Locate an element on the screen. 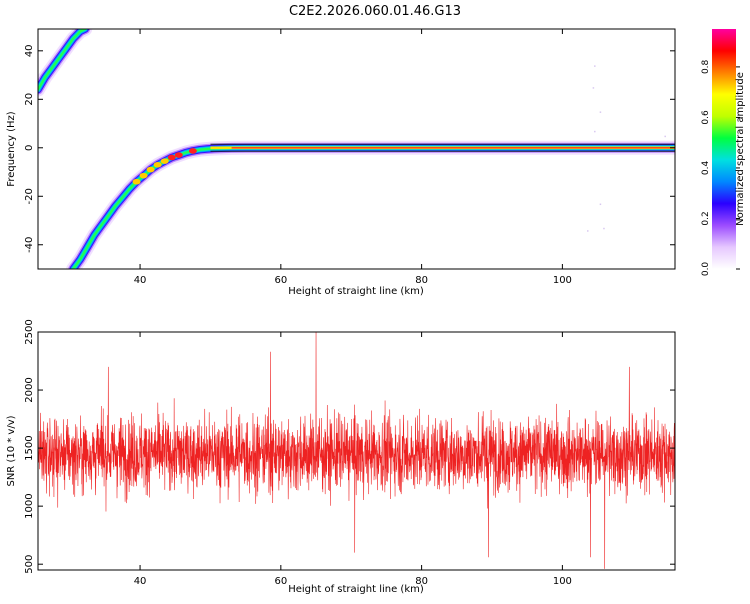 This screenshot has height=604, width=750. spectrogram-x-label: Height of straight line (km) is located at coordinates (356, 291).